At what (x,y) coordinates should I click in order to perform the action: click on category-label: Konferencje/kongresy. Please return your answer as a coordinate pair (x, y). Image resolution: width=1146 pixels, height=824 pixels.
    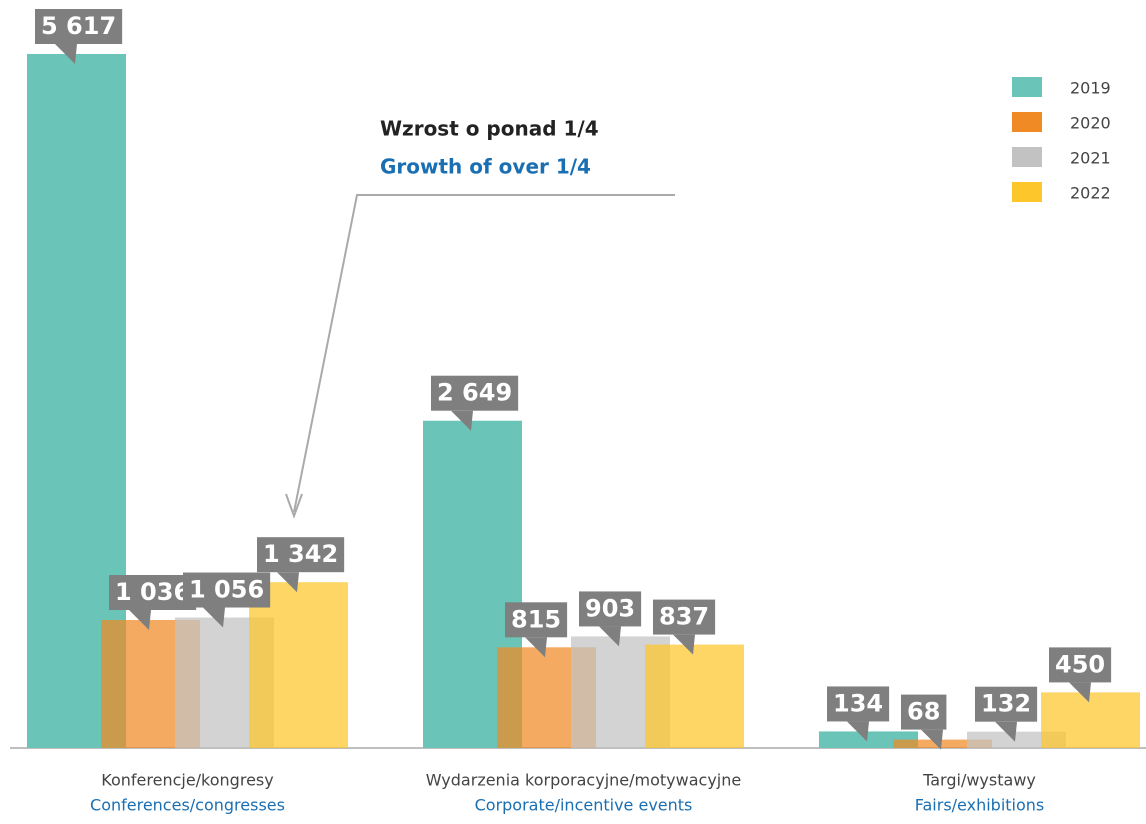
    Looking at the image, I should click on (187, 780).